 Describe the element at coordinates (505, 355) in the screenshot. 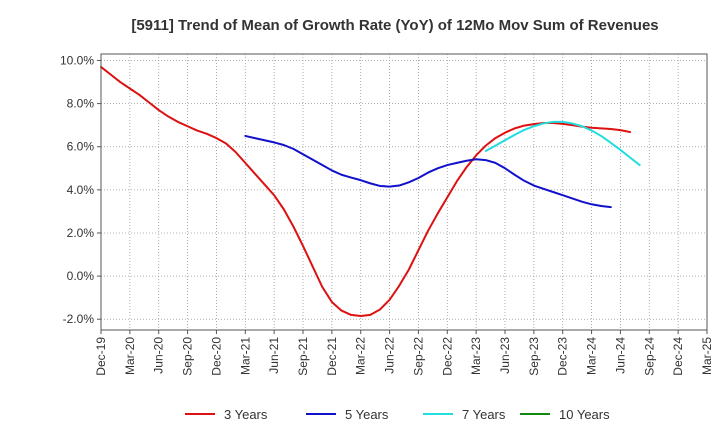

I see `x-tick-label: Jun-23` at that location.